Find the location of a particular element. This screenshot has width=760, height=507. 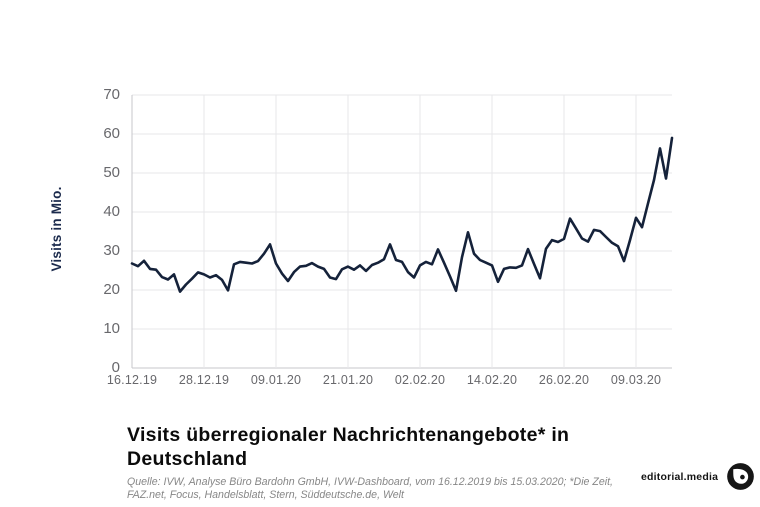

branding: editorial.media is located at coordinates (698, 476).